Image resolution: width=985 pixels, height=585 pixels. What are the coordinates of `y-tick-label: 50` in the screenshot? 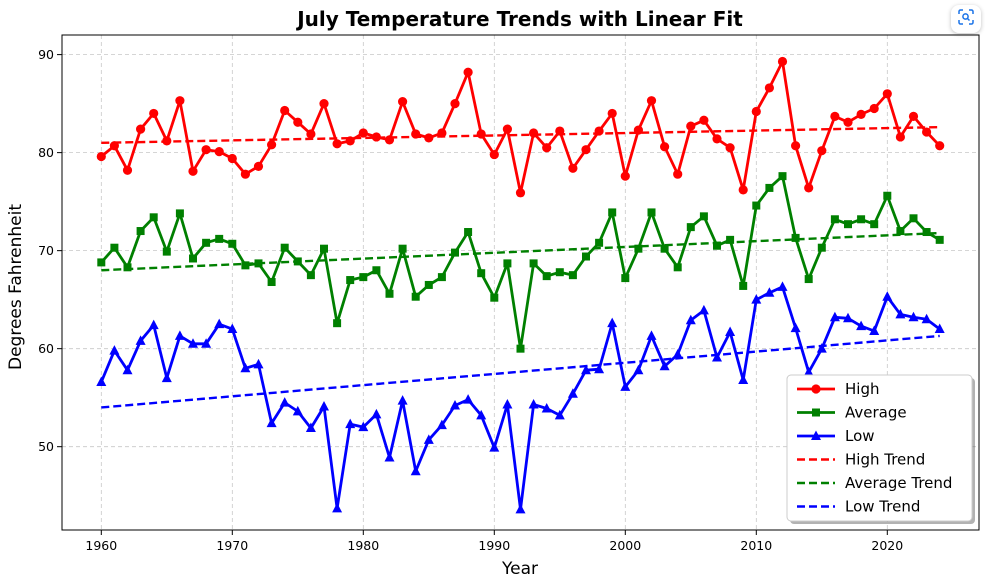 It's located at (46, 446).